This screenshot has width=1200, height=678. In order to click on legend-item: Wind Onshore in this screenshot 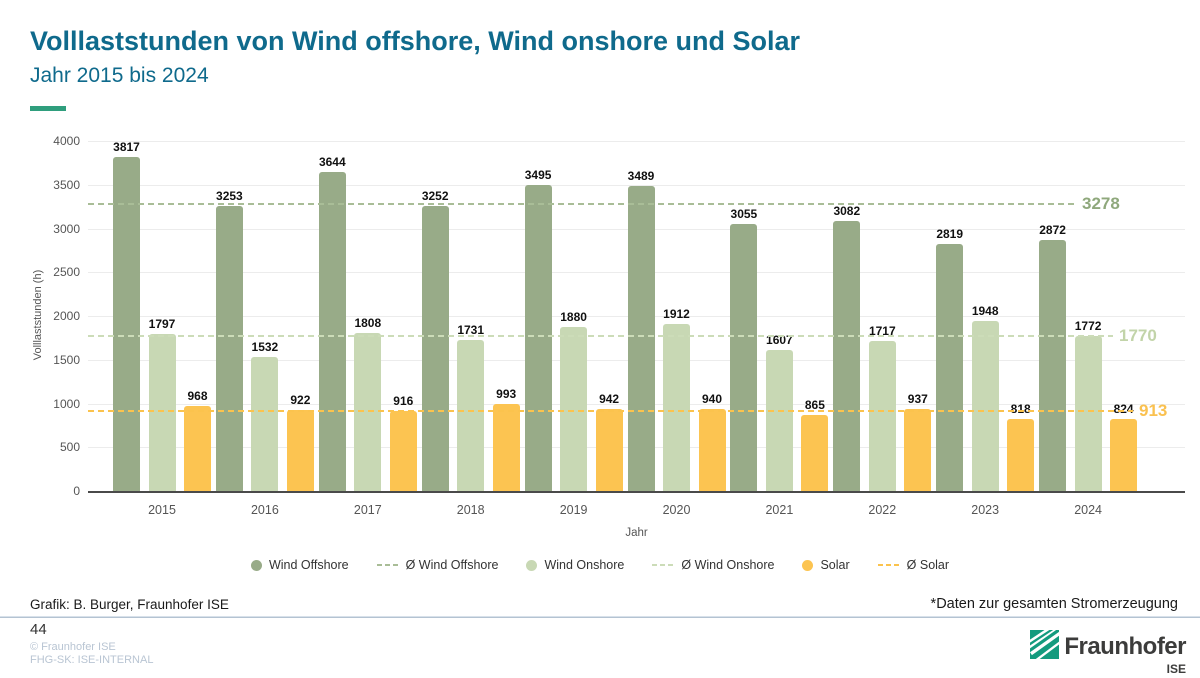, I will do `click(575, 565)`.